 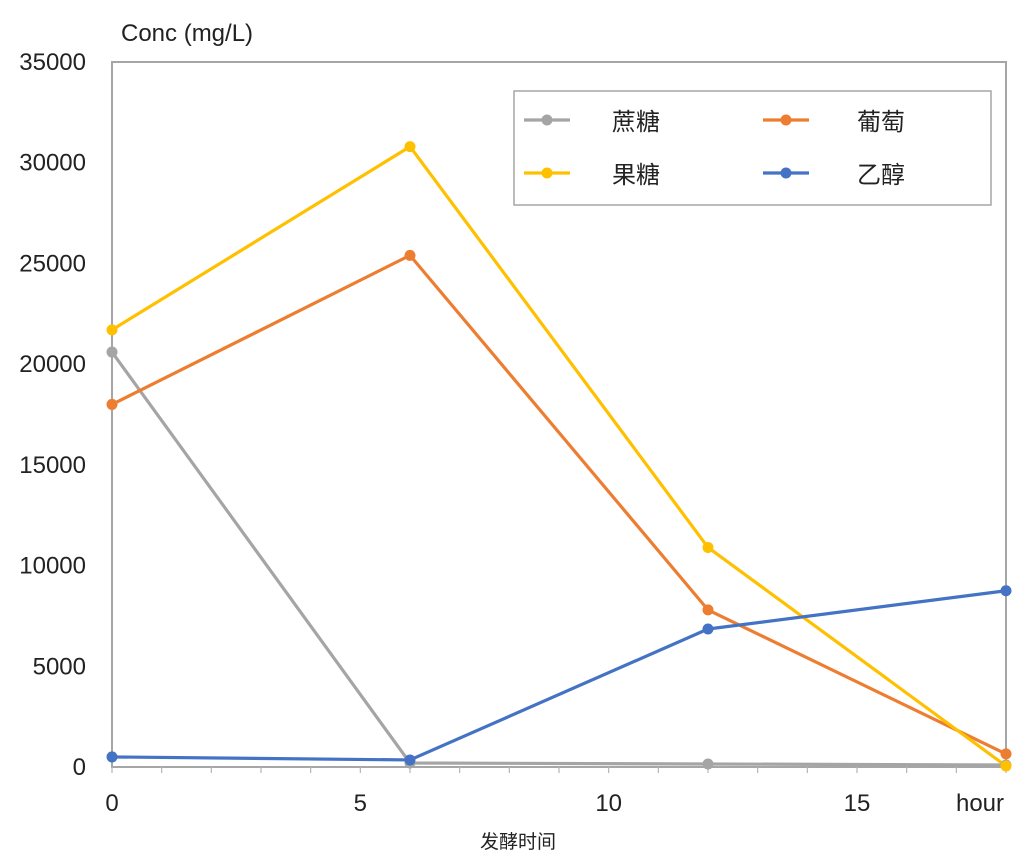 I want to click on legend-item: 乙醇, so click(x=834, y=175).